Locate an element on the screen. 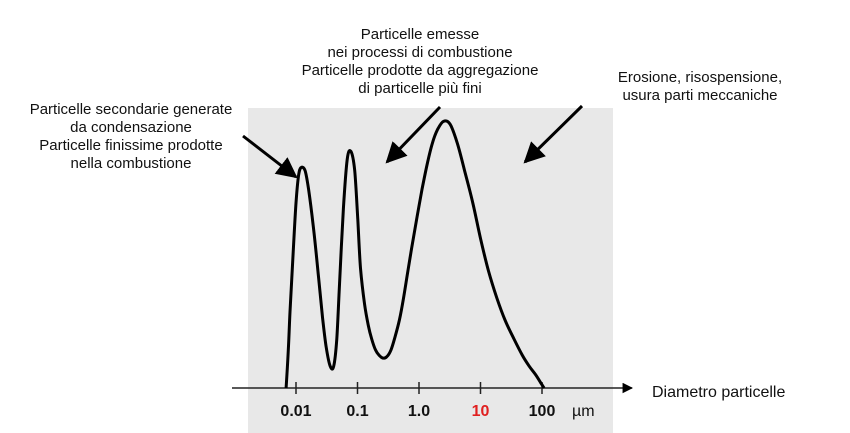 This screenshot has height=433, width=850. annotation-line: Erosione, risospensione, is located at coordinates (700, 77).